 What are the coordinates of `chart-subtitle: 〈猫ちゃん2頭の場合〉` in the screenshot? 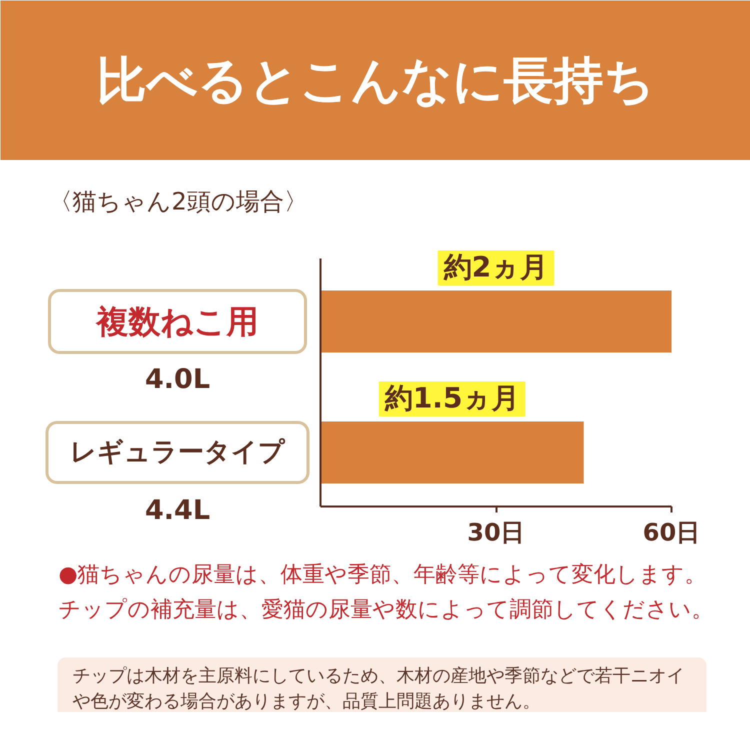 It's located at (178, 202).